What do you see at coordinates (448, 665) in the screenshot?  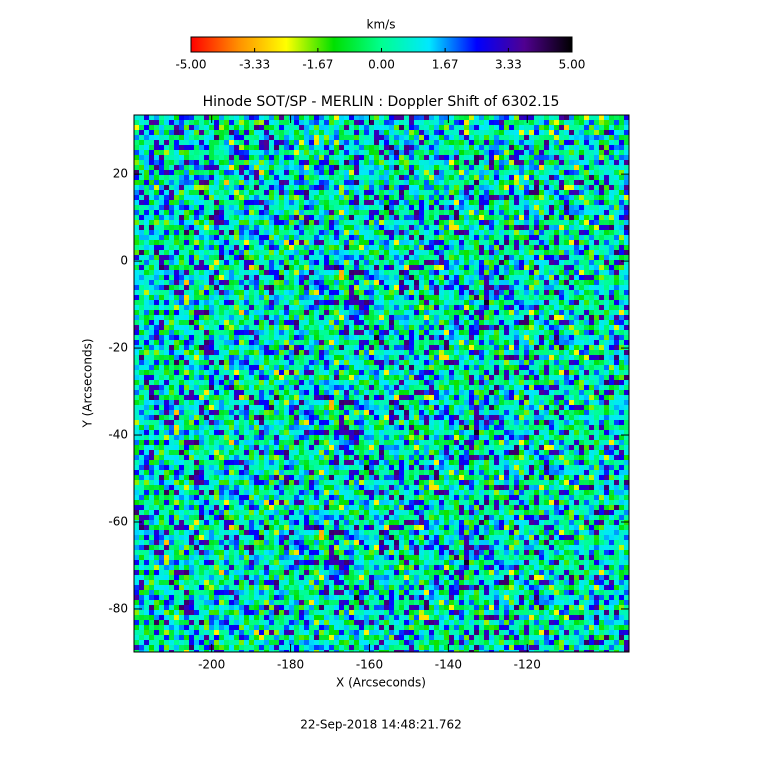 I see `x-tick-label: -140` at bounding box center [448, 665].